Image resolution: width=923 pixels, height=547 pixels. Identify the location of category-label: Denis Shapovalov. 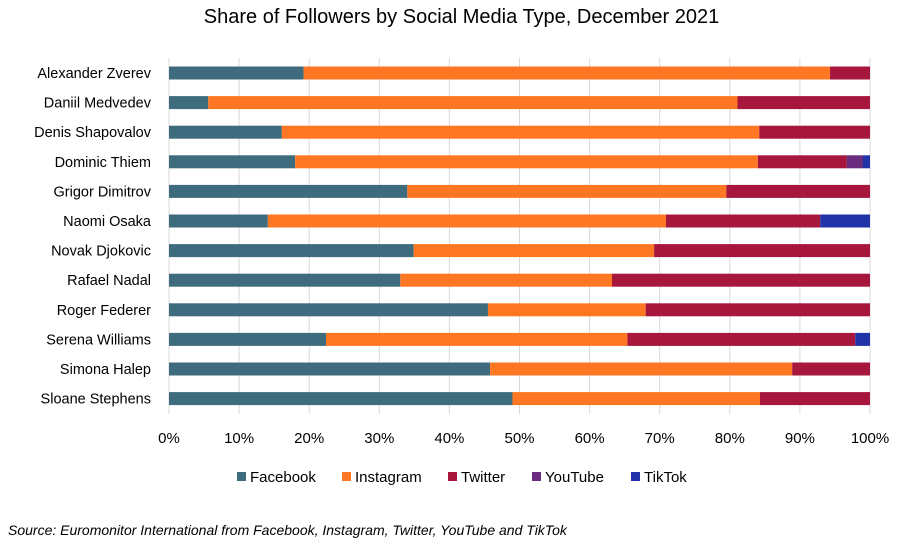
(93, 133).